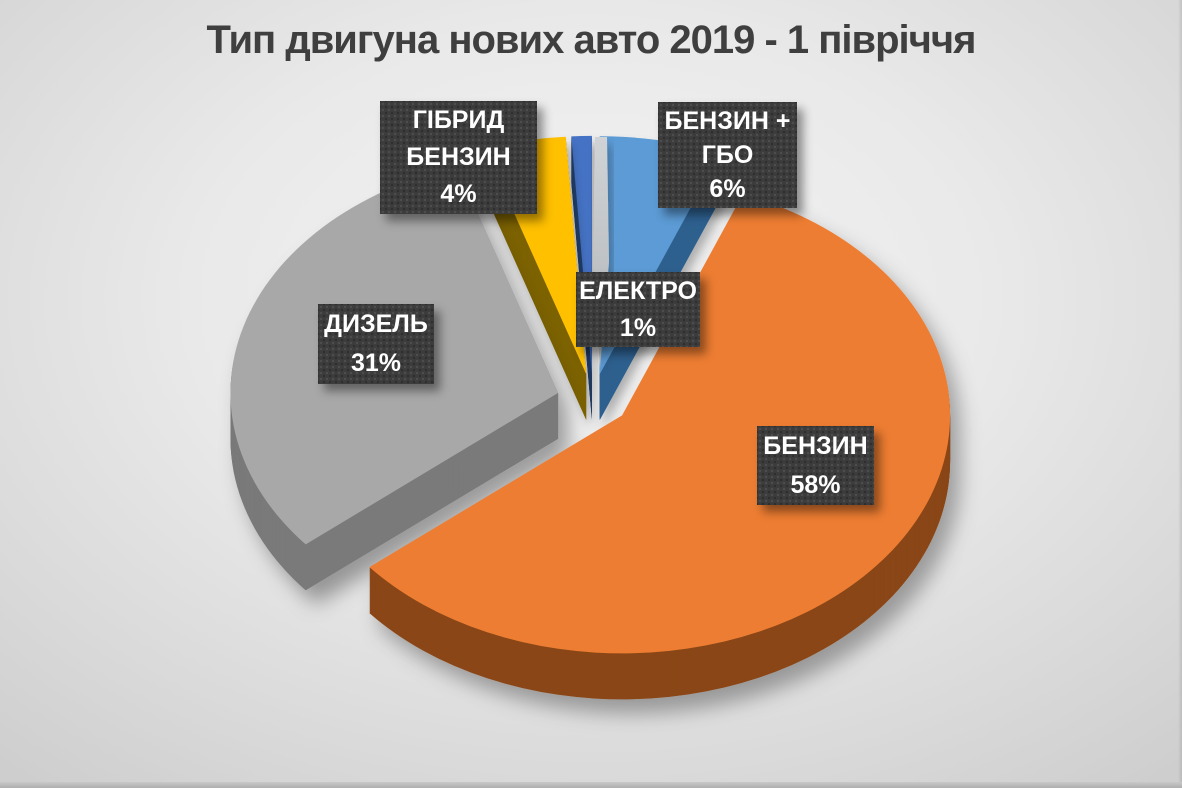 This screenshot has height=788, width=1182. What do you see at coordinates (727, 189) in the screenshot?
I see `data-label-line: 6%` at bounding box center [727, 189].